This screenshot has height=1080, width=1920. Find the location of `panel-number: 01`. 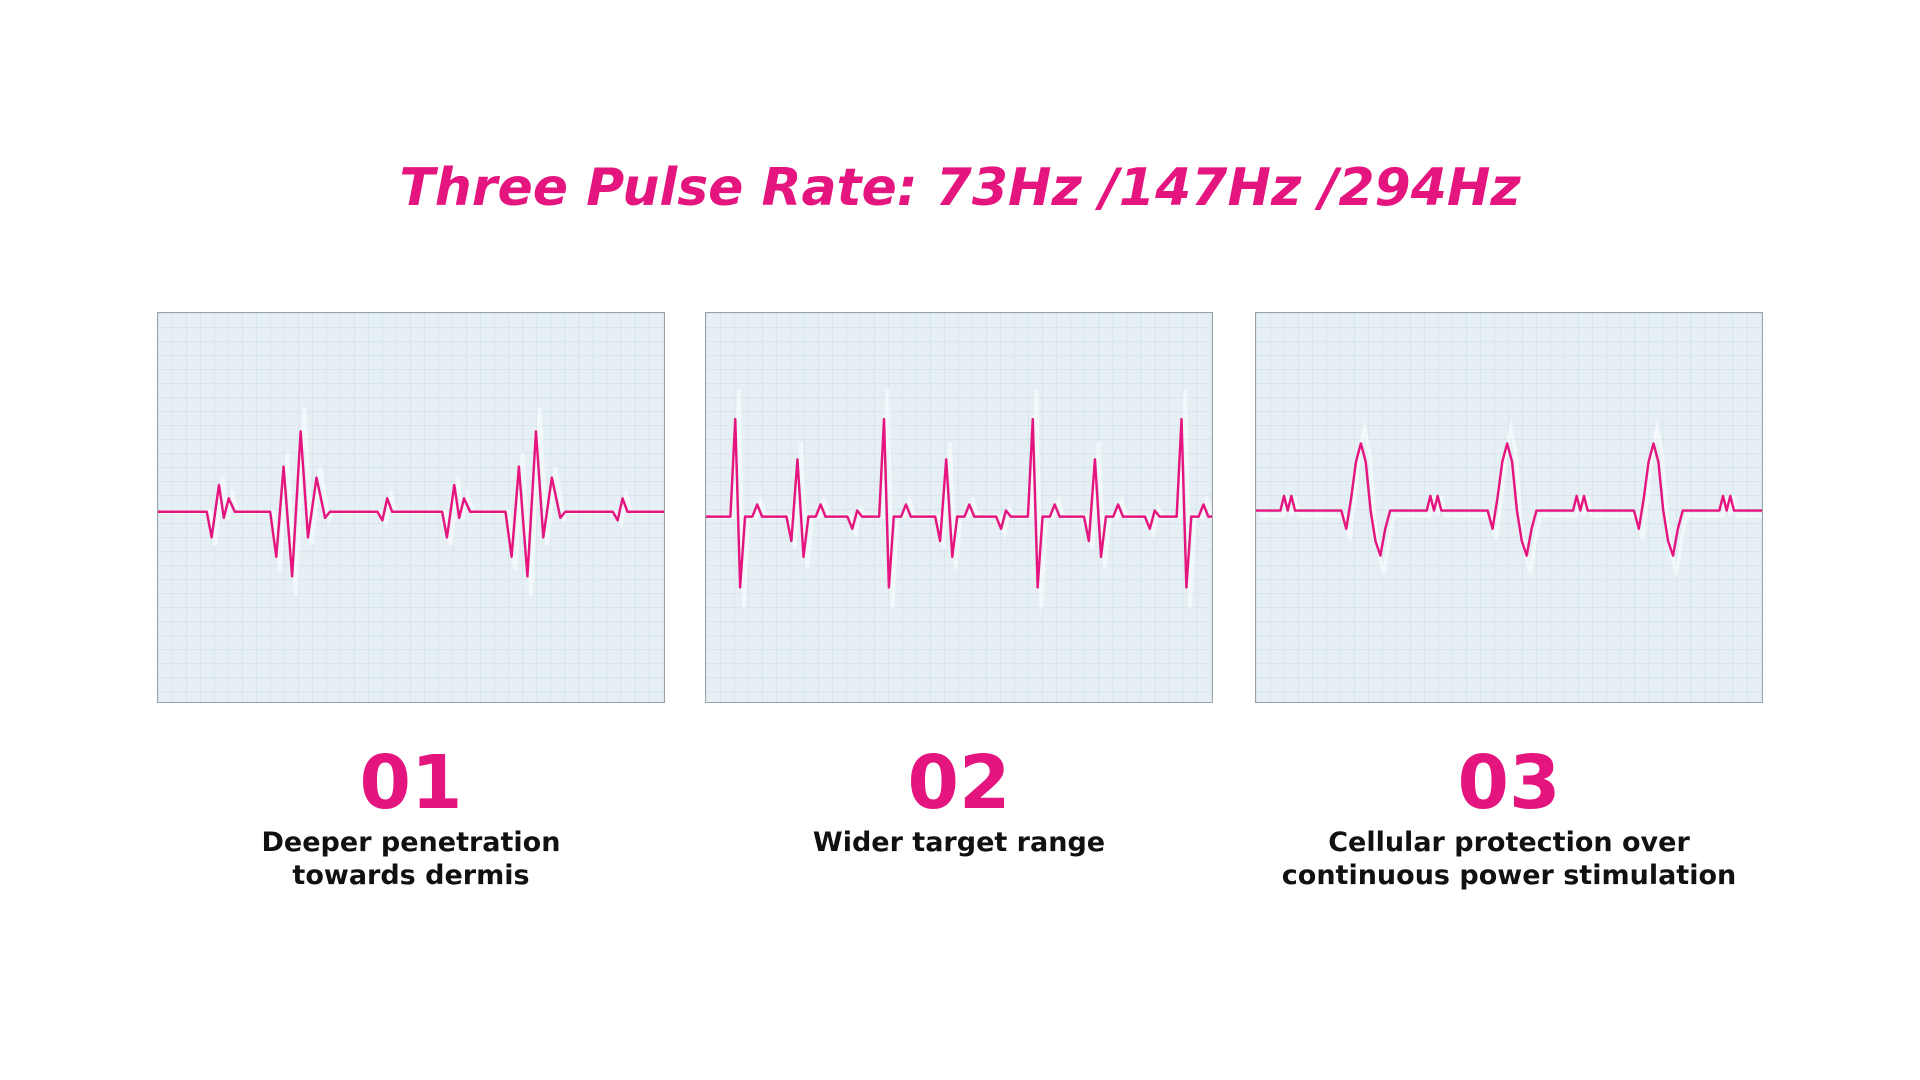

panel-number: 01 is located at coordinates (411, 783).